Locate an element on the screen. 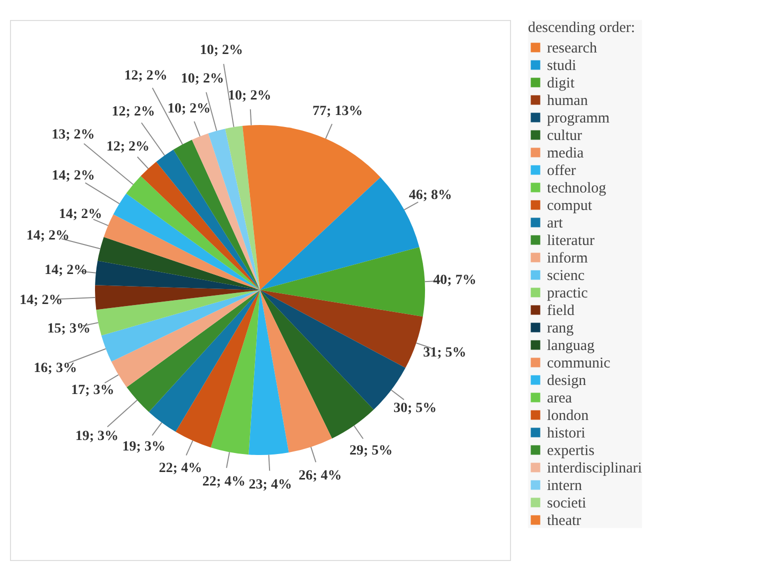  legend-label: scienc is located at coordinates (566, 276).